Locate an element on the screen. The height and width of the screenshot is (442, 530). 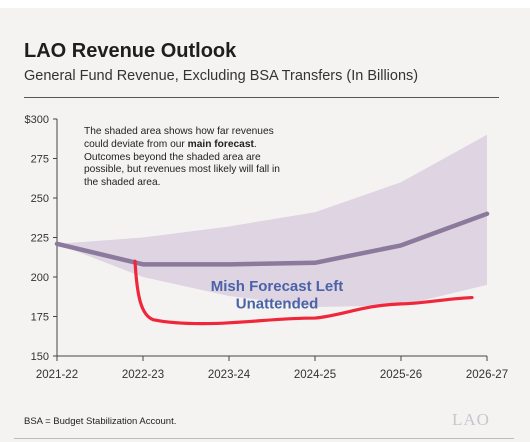
bottom-border is located at coordinates (264, 438).